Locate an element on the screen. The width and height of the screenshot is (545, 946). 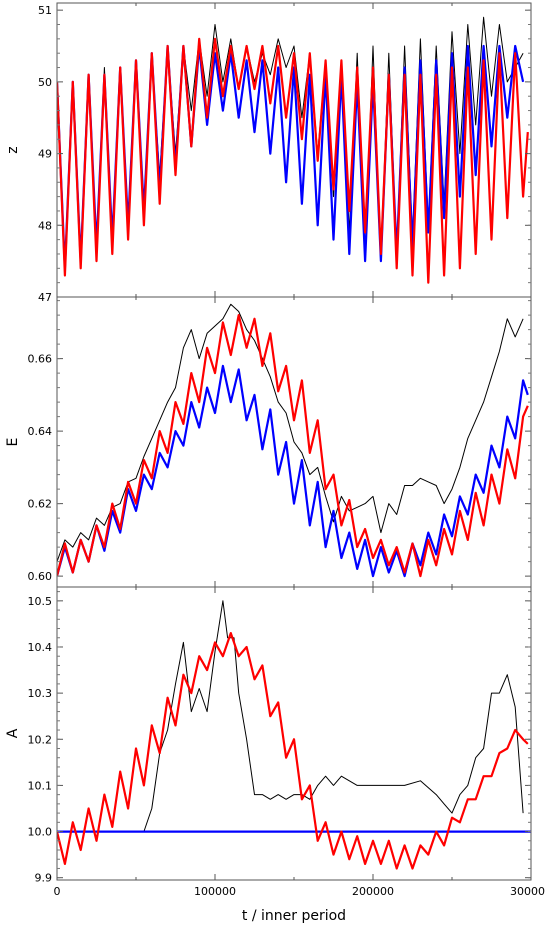
x-tick-label: 100000 is located at coordinates (215, 891).